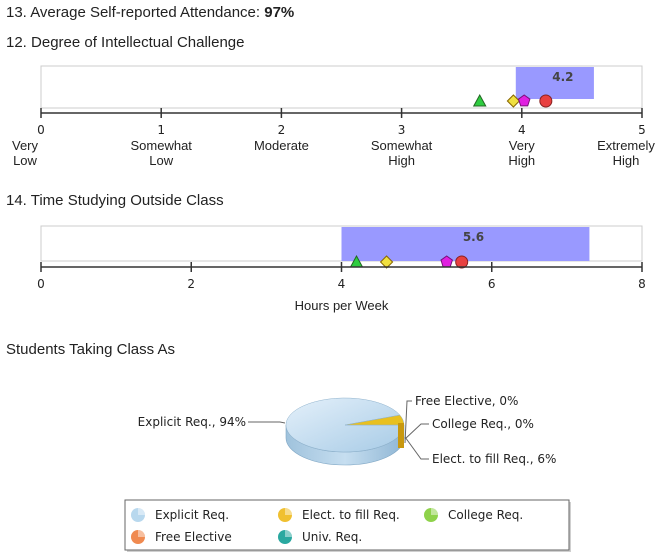 Image resolution: width=666 pixels, height=556 pixels. What do you see at coordinates (485, 515) in the screenshot?
I see `legend-label: College Req.` at bounding box center [485, 515].